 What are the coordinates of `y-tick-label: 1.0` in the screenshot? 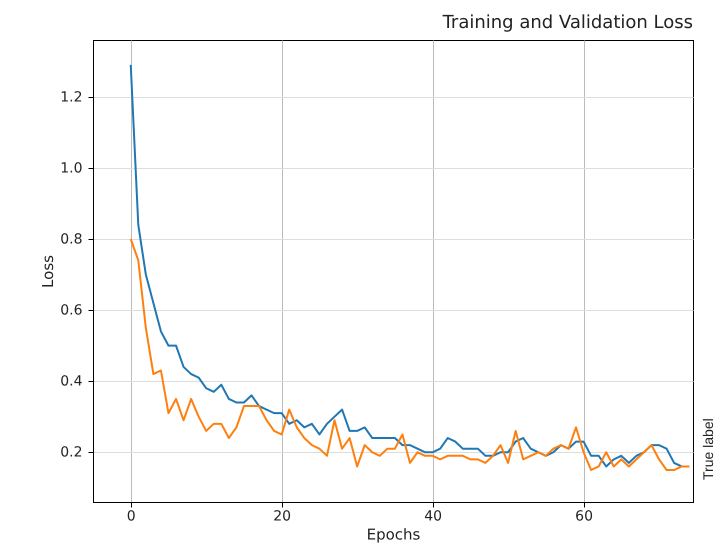 It's located at (71, 168).